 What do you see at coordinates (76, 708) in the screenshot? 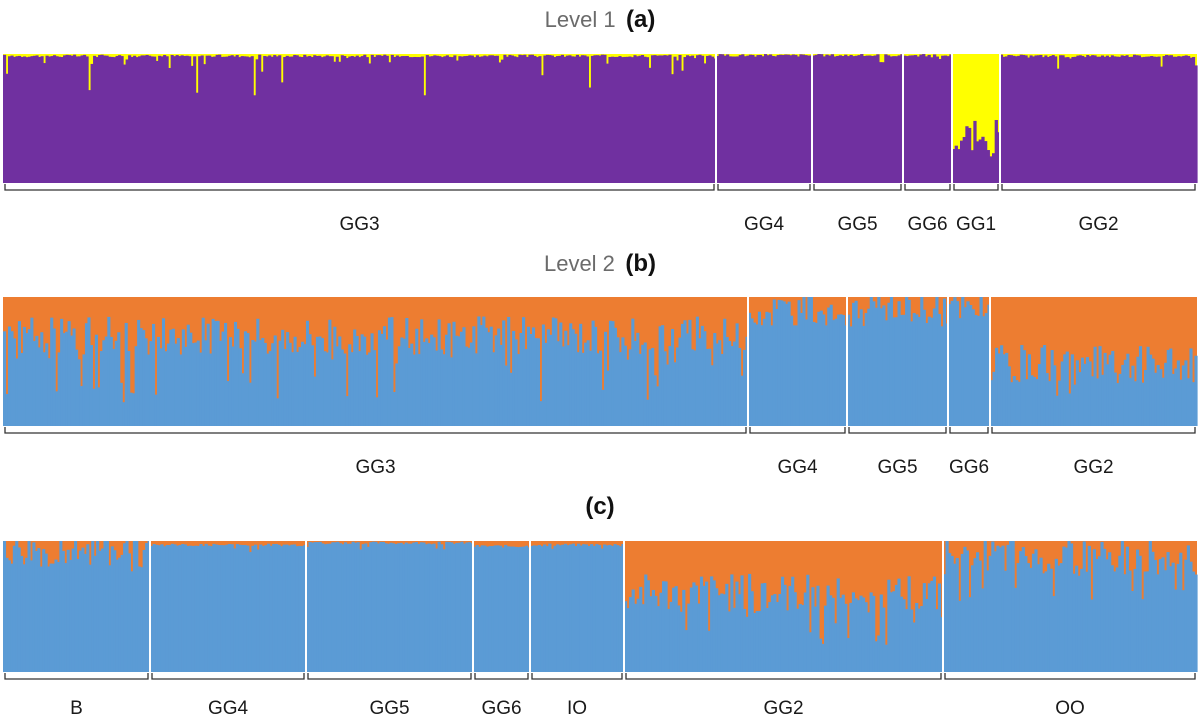
I see `group-label: B` at bounding box center [76, 708].